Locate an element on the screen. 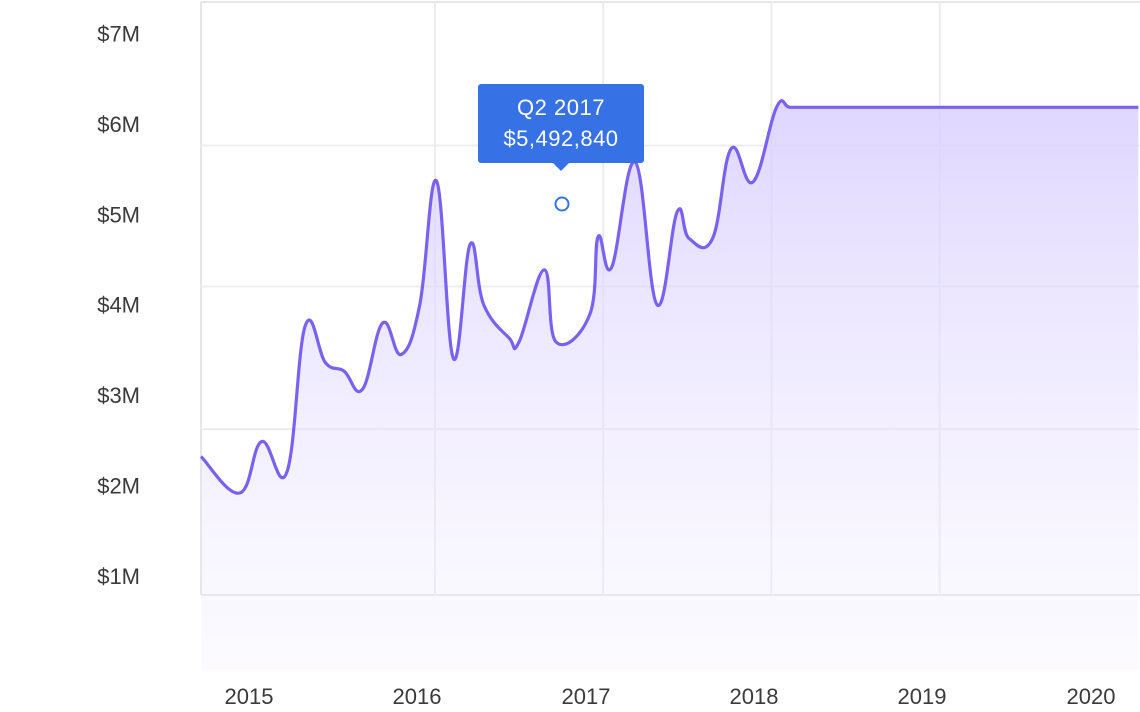 The height and width of the screenshot is (712, 1140). highlight-point is located at coordinates (562, 204).